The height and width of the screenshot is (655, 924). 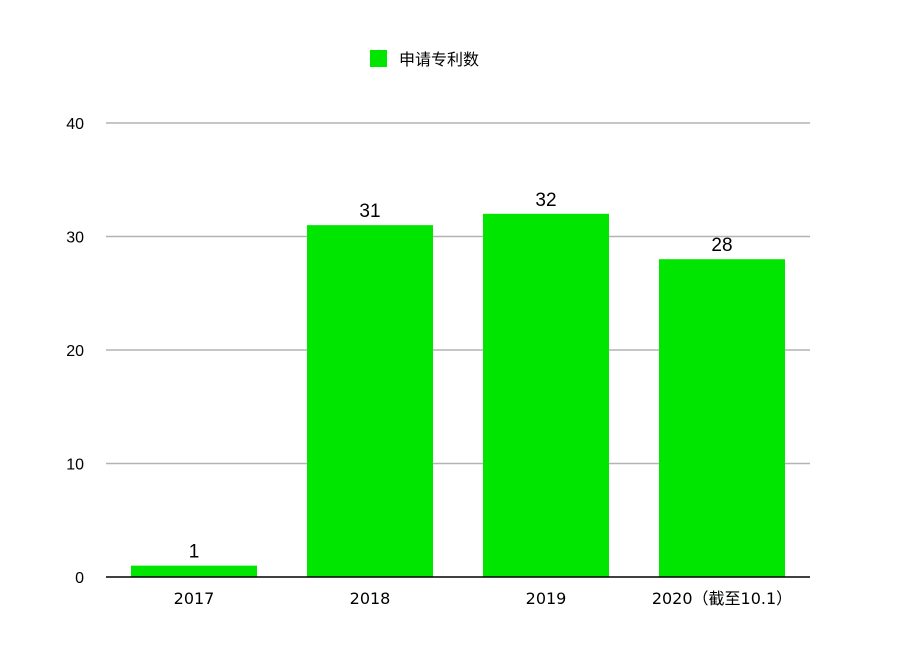 I want to click on data-label: 28, so click(x=721, y=245).